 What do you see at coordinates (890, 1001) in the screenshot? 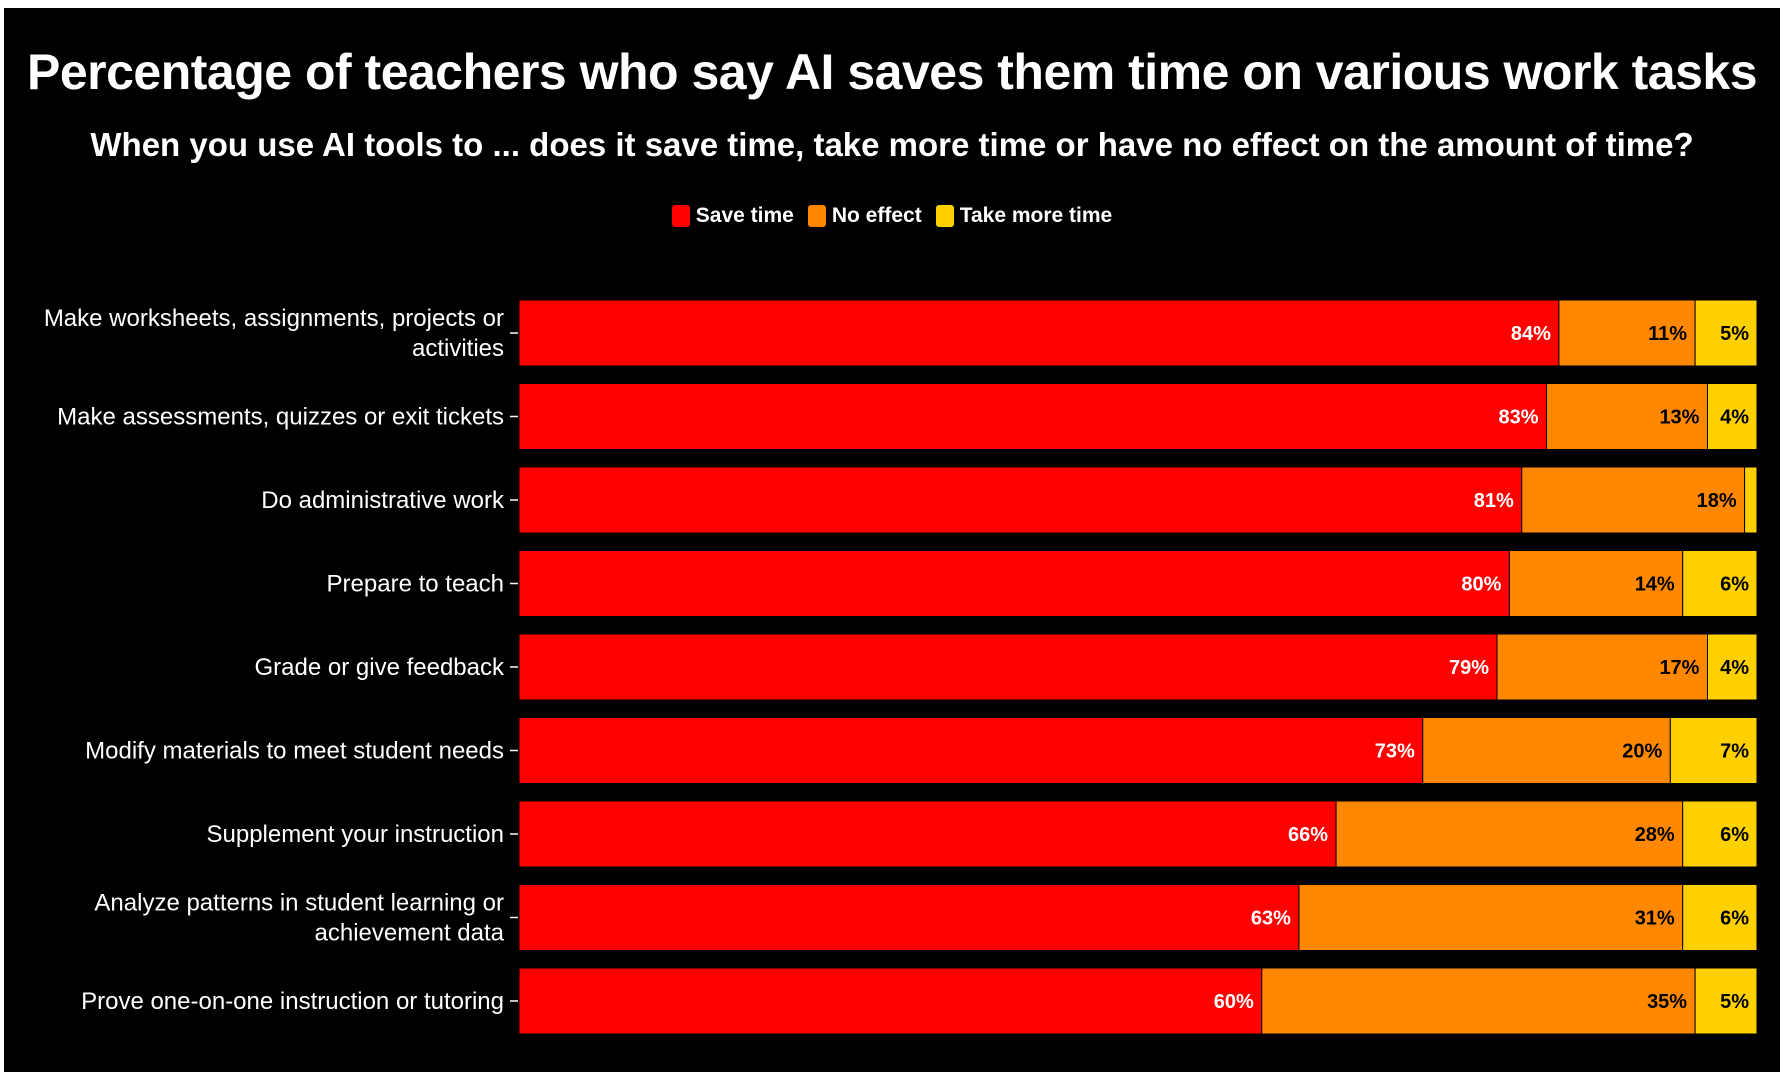
I see `bar-save-time-prove-one-on-one-instruction-or-tutoring` at bounding box center [890, 1001].